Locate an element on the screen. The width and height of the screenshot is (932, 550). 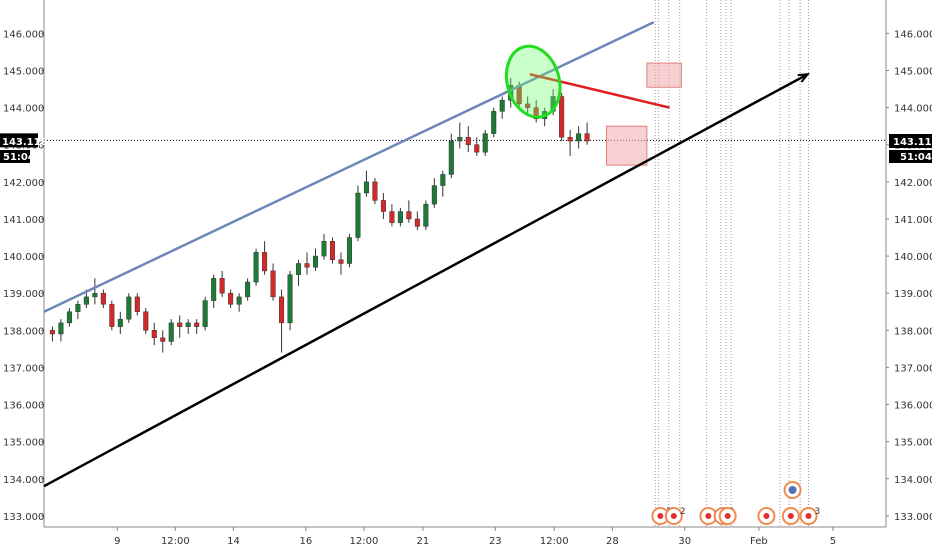
x-tick-label: 30 is located at coordinates (684, 541).